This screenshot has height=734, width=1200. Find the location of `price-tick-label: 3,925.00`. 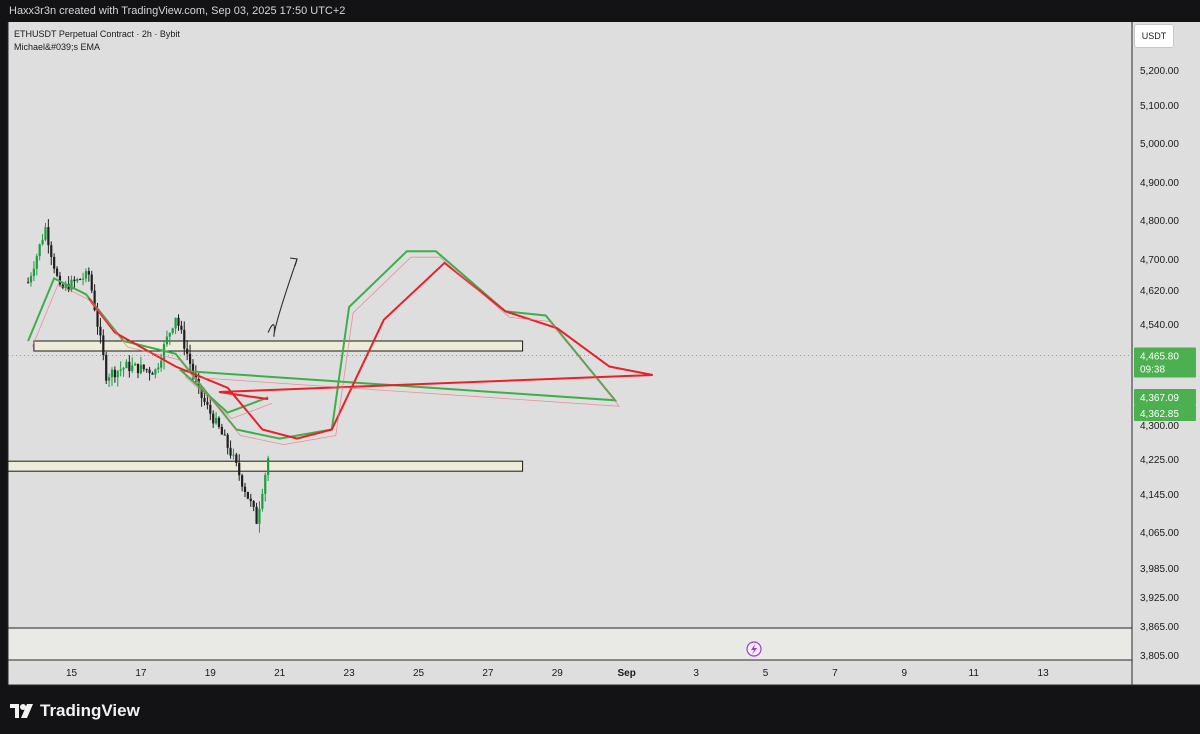

price-tick-label: 3,925.00 is located at coordinates (1159, 598).